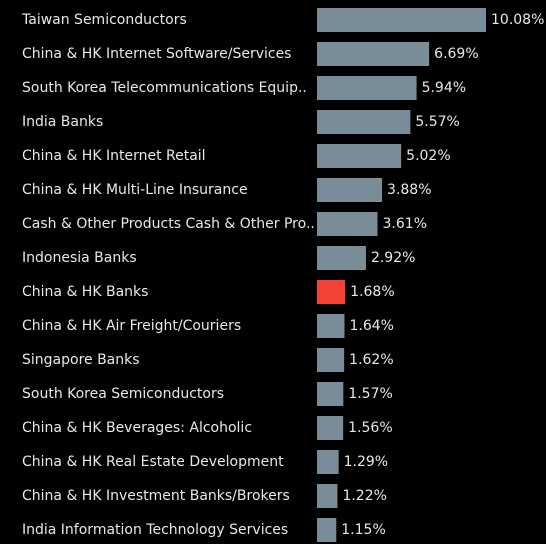  What do you see at coordinates (104, 20) in the screenshot?
I see `category-label: Taiwan Semiconductors` at bounding box center [104, 20].